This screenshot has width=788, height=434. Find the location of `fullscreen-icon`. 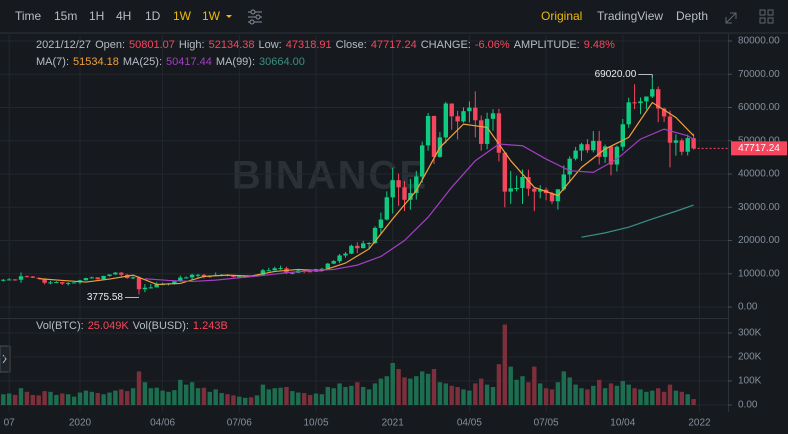

fullscreen-icon is located at coordinates (731, 18).